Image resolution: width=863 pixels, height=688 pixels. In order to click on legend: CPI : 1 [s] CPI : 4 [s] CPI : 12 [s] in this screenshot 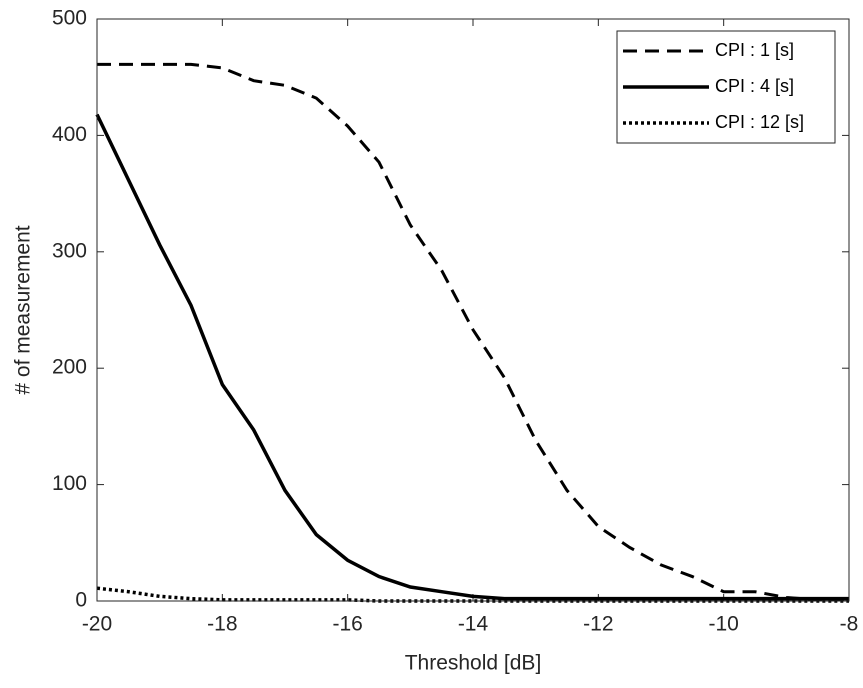, I will do `click(726, 87)`.